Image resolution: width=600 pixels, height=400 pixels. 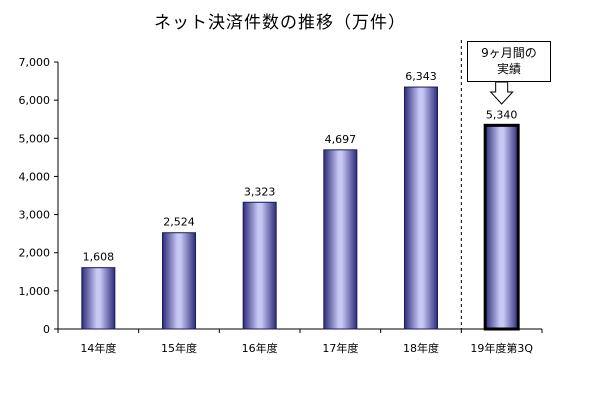 What do you see at coordinates (280, 23) in the screenshot?
I see `chart-title: ネット決済件数の推移（万件）` at bounding box center [280, 23].